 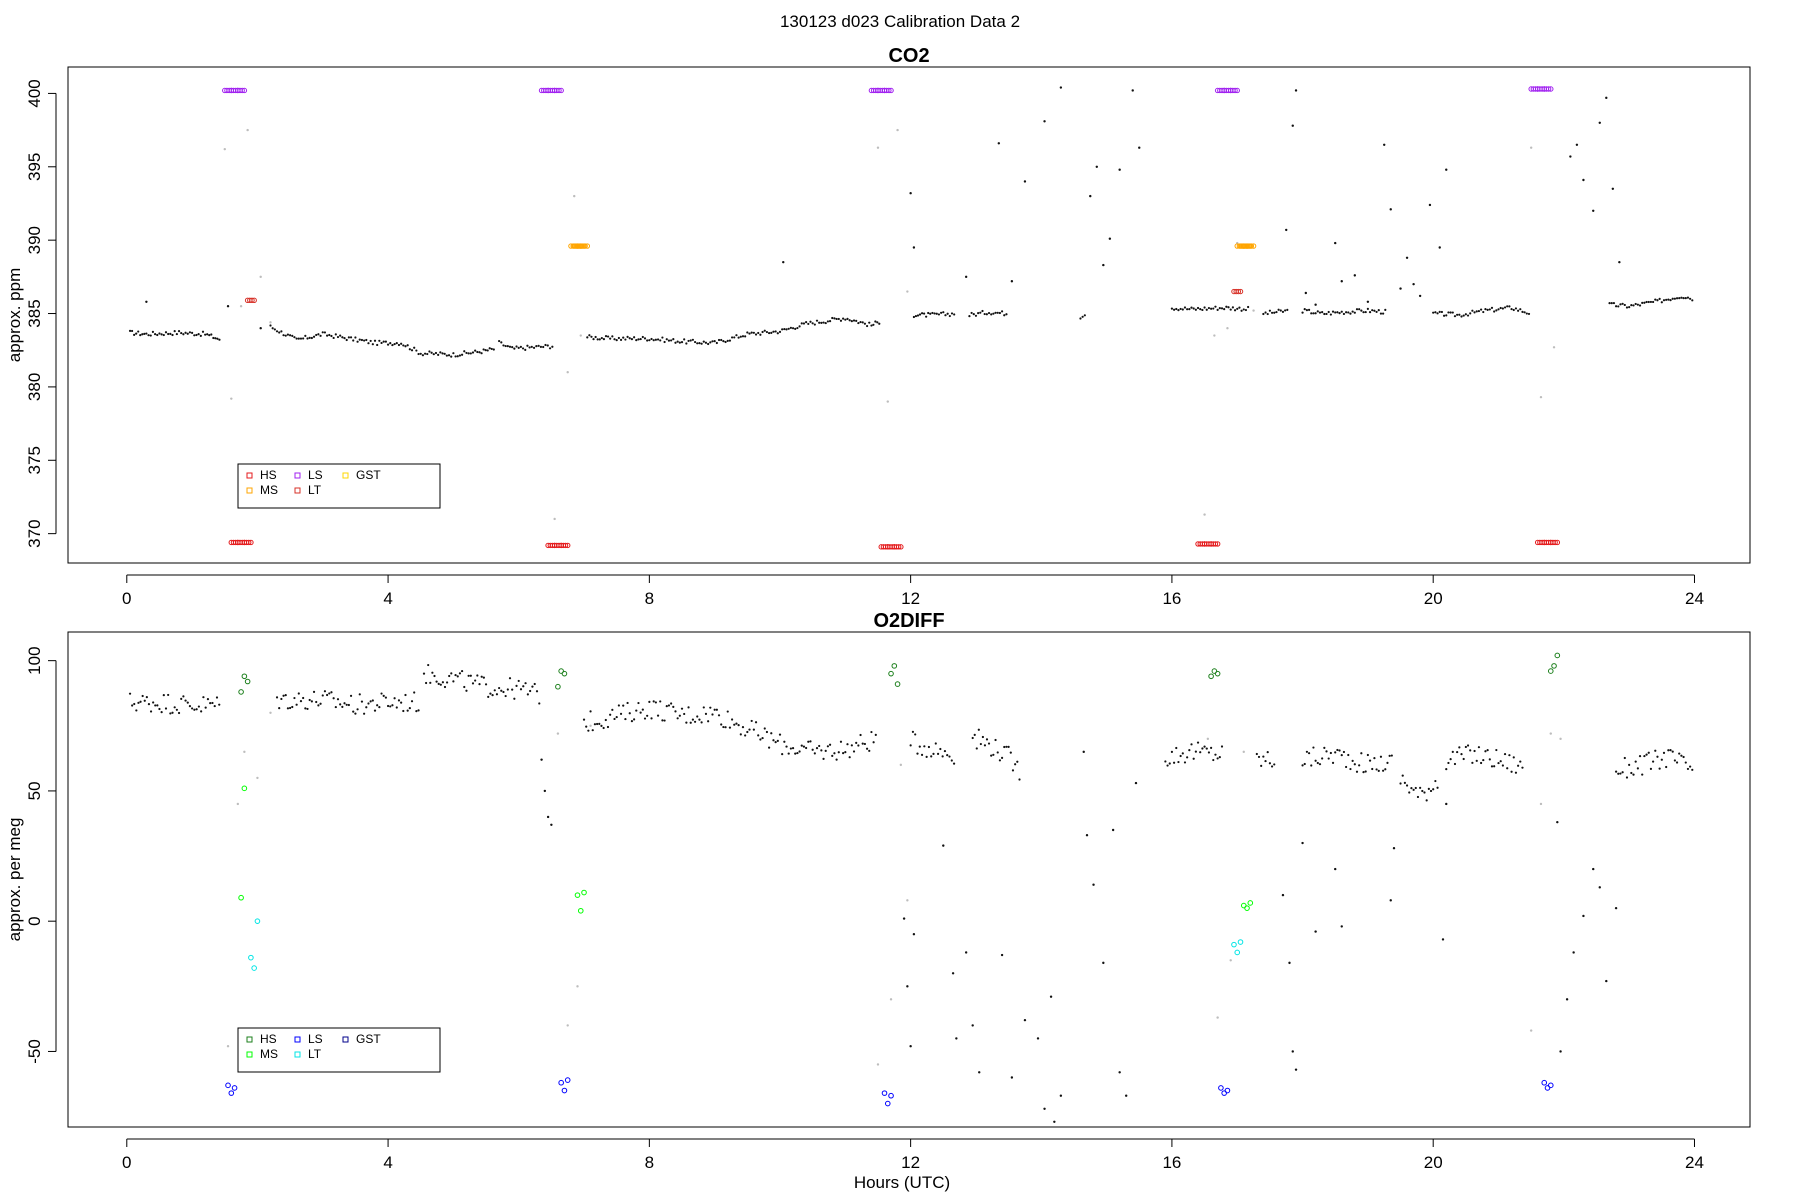 What do you see at coordinates (34, 240) in the screenshot?
I see `y-tick-label: 390` at bounding box center [34, 240].